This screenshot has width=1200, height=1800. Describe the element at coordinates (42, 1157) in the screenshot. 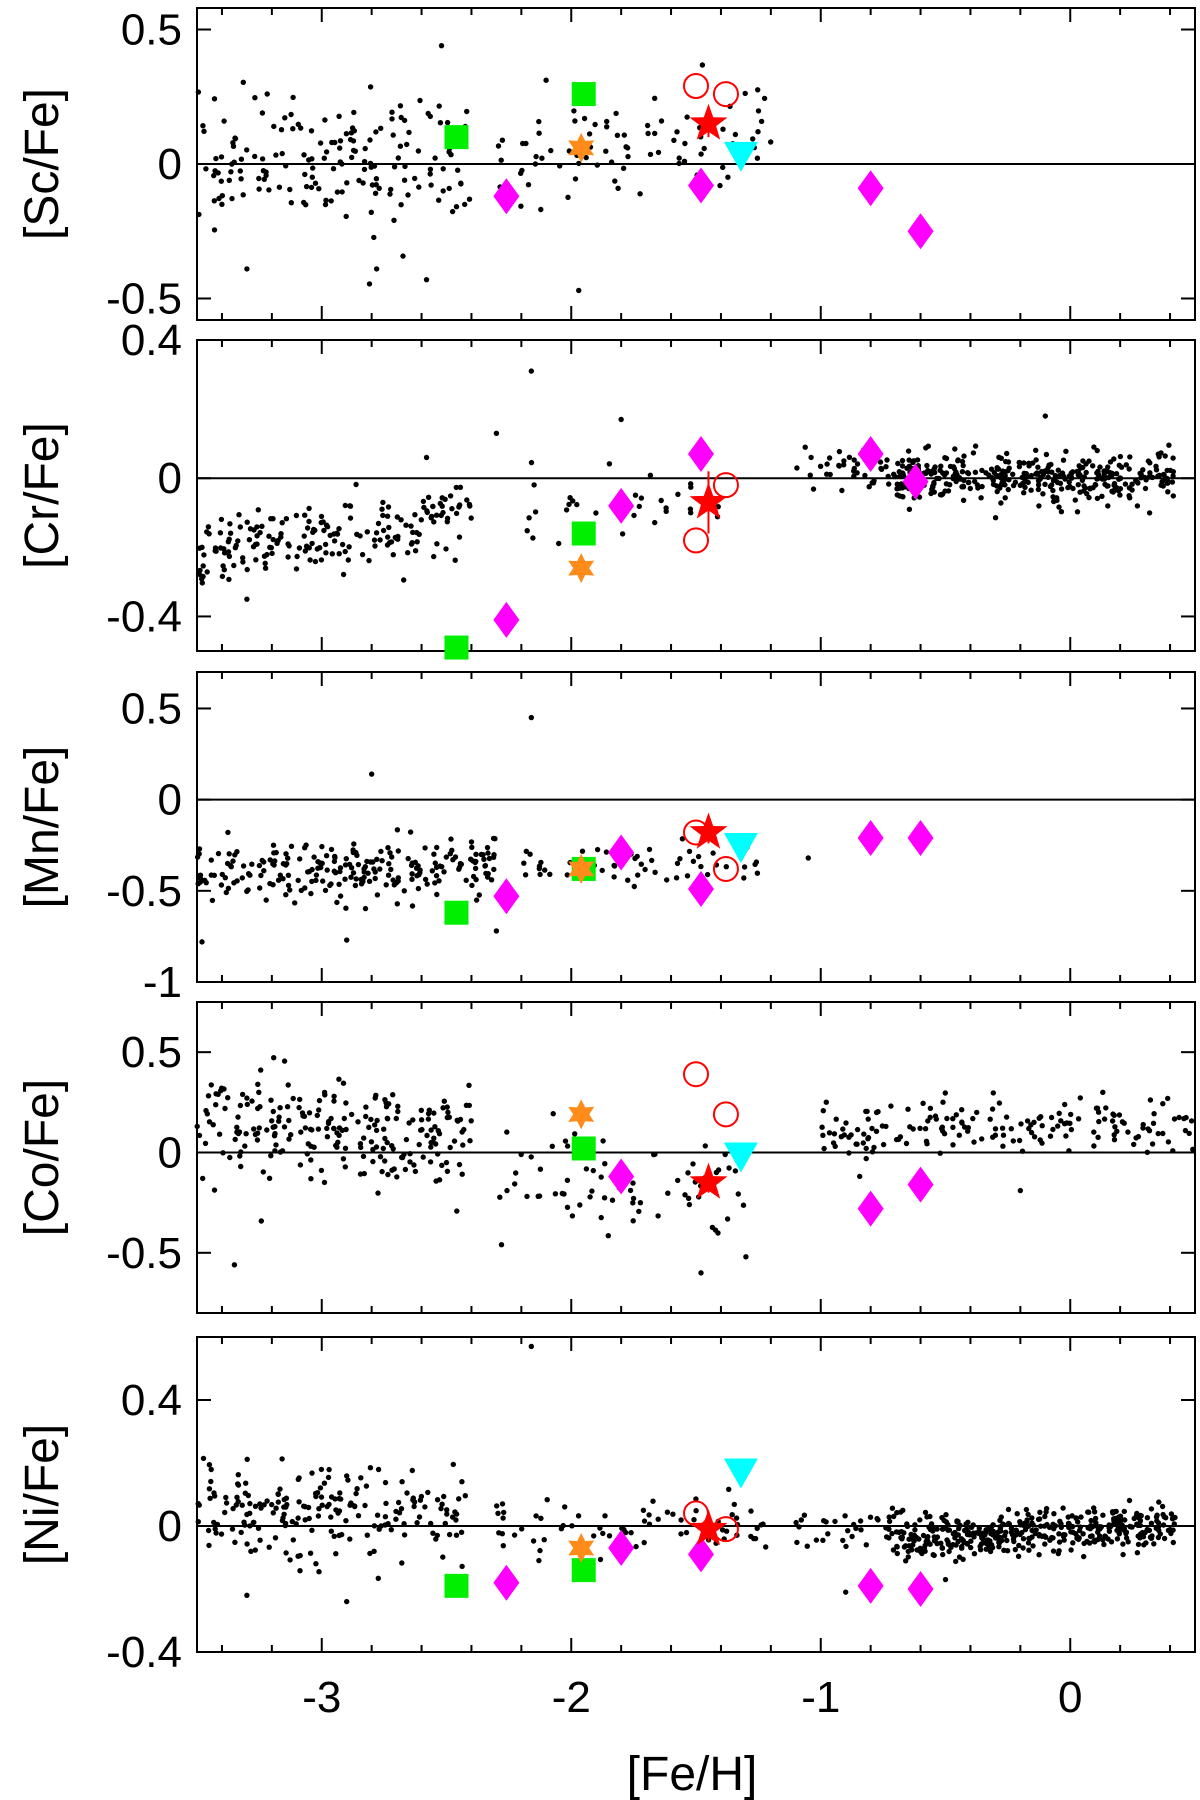

I see `y-axis-label: [Co/Fe]` at that location.